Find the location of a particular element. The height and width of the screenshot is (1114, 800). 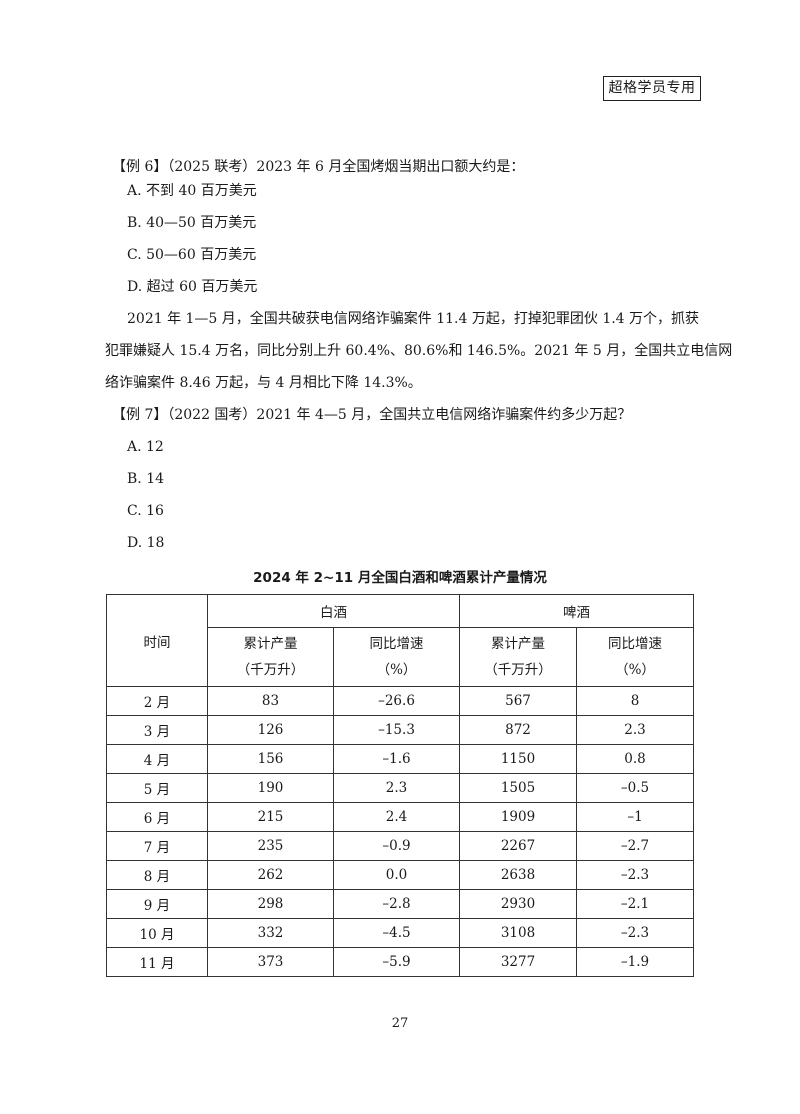

cell-baijiu-output: 126 is located at coordinates (270, 730).